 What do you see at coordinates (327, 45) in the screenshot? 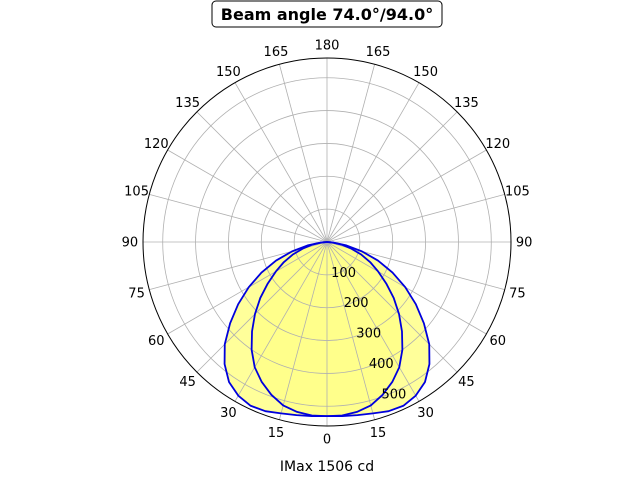
I see `angle-tick-label: 180` at bounding box center [327, 45].